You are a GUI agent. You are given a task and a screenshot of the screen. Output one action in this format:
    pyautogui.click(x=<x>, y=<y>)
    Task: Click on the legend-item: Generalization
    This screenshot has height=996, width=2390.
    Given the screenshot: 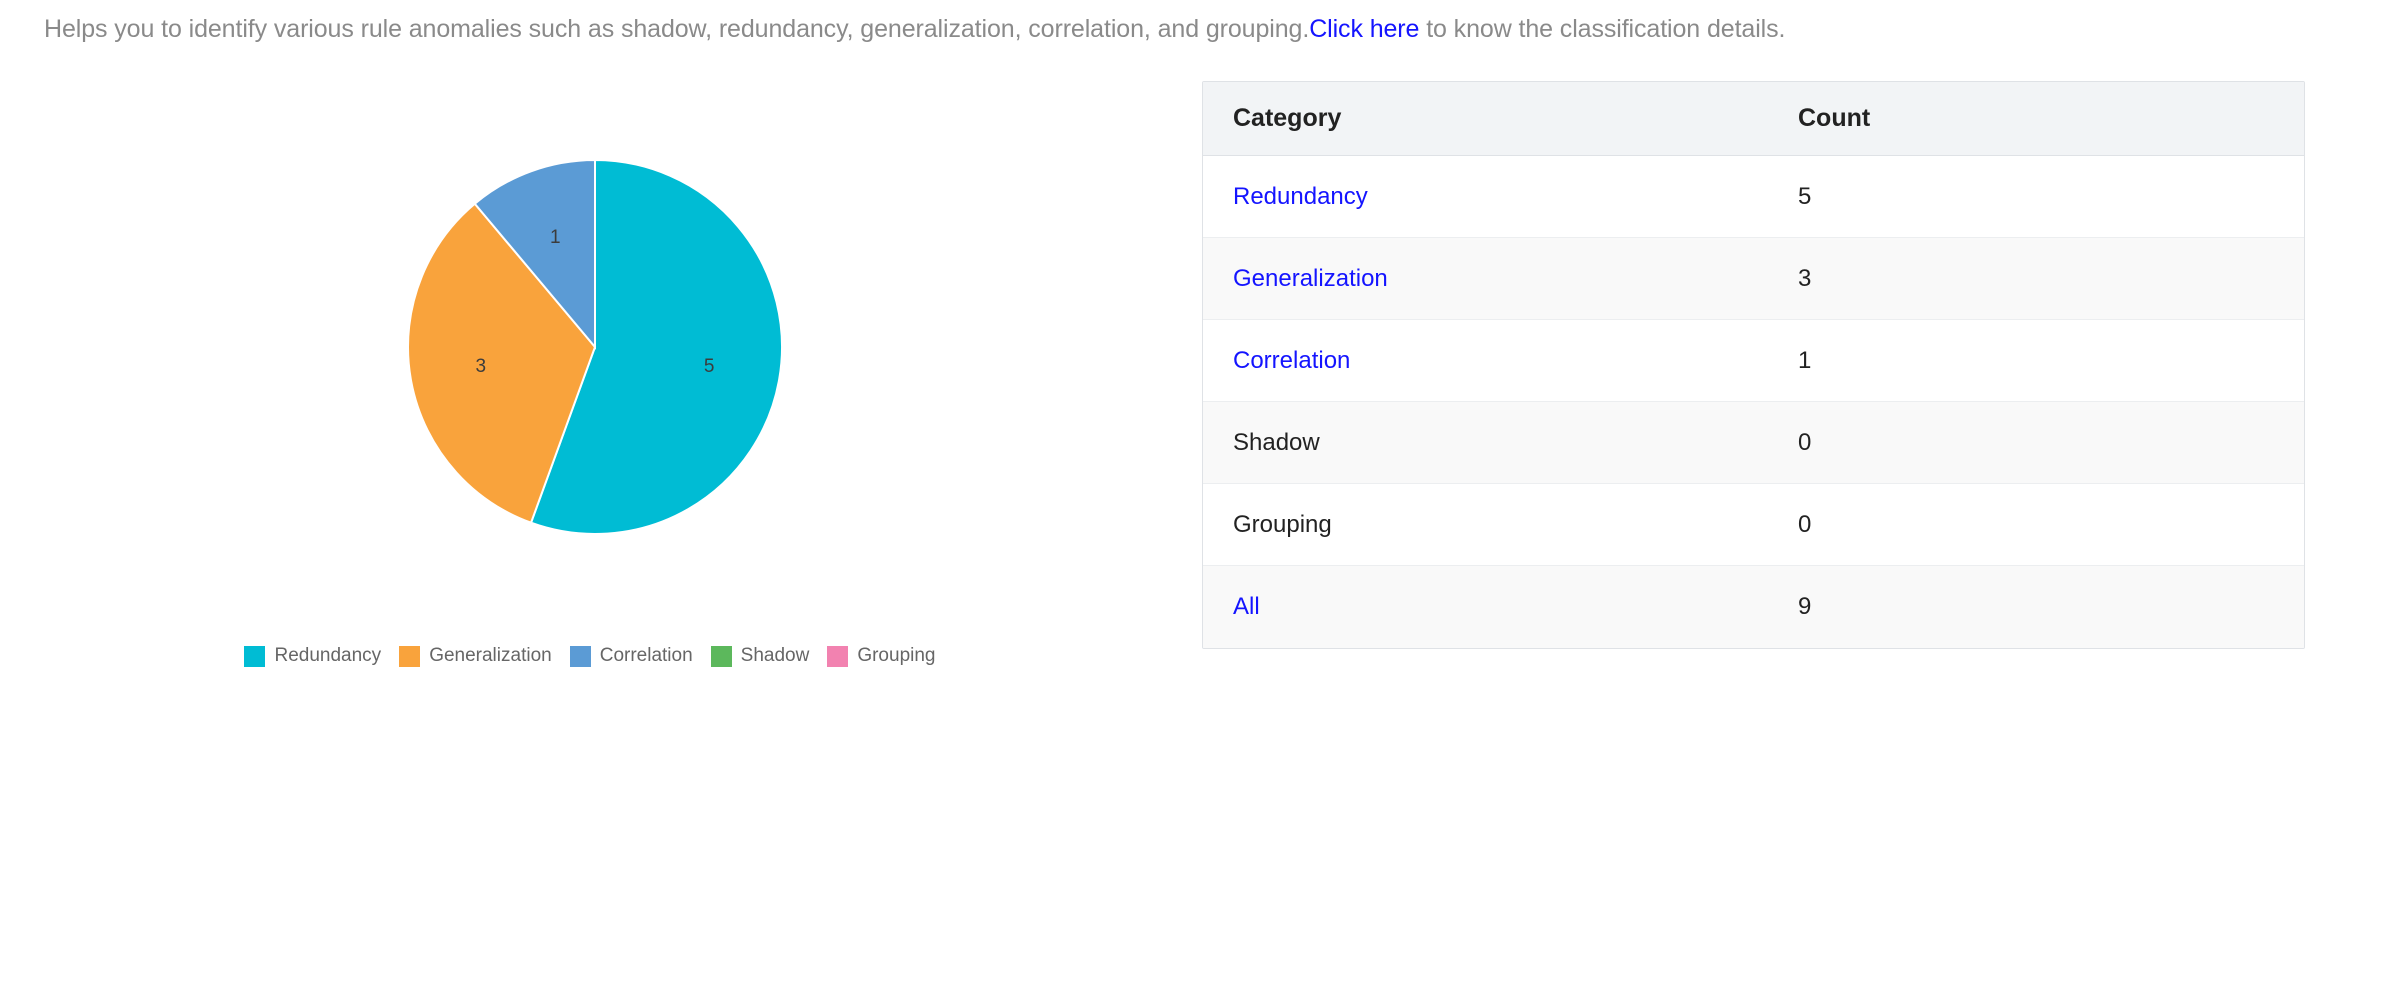 What is the action you would take?
    pyautogui.click(x=475, y=656)
    